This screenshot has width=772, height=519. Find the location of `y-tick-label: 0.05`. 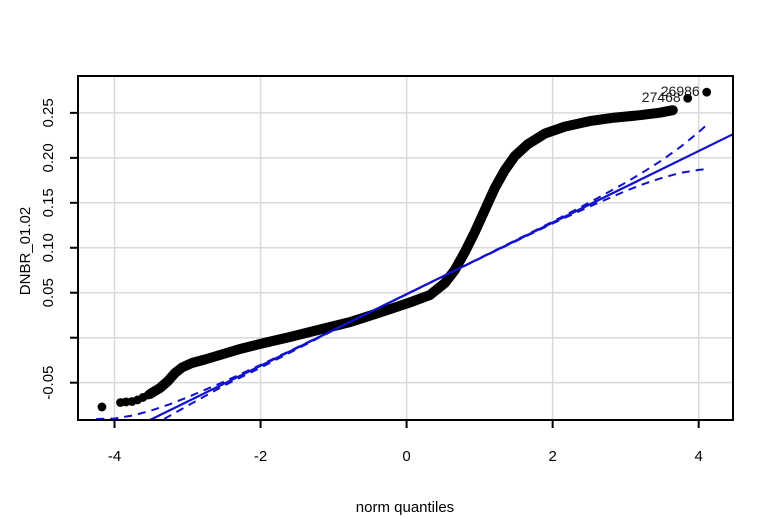

y-tick-label: 0.05 is located at coordinates (48, 292).